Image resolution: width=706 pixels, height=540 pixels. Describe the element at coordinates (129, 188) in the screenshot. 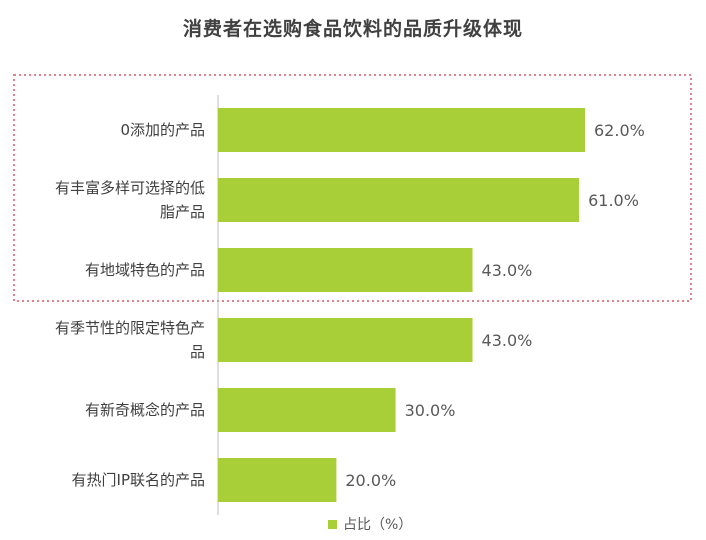

I see `category-label-line: 有丰富多样可选择的低` at that location.